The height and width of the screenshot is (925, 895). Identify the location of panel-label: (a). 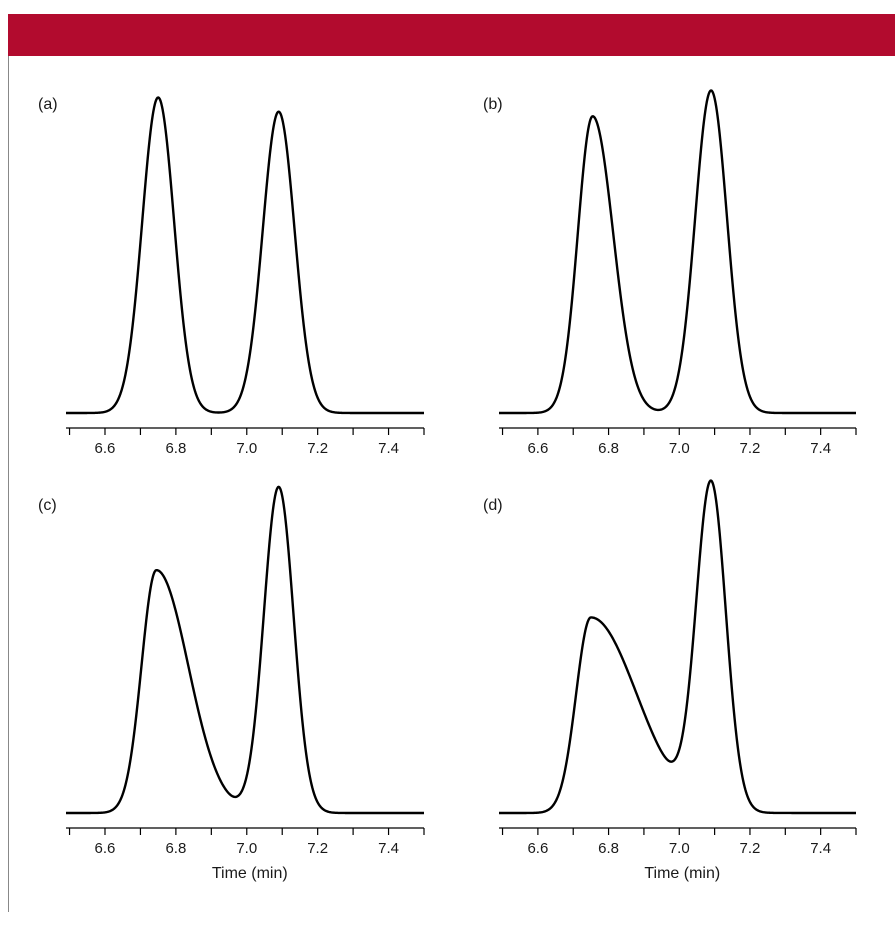
(48, 104).